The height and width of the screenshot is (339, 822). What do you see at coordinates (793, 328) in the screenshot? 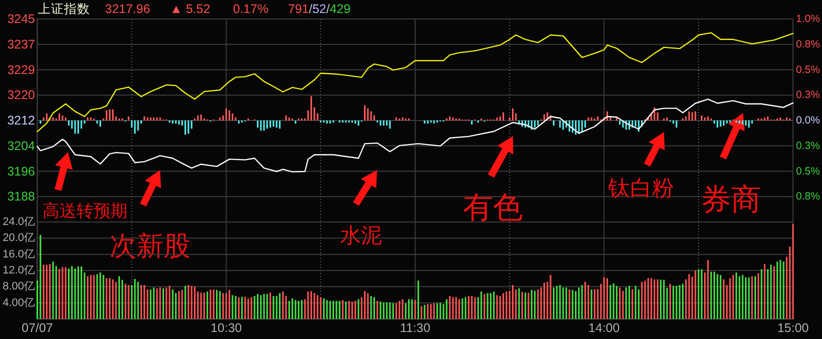
I see `x-tick-label: 15:00` at bounding box center [793, 328].